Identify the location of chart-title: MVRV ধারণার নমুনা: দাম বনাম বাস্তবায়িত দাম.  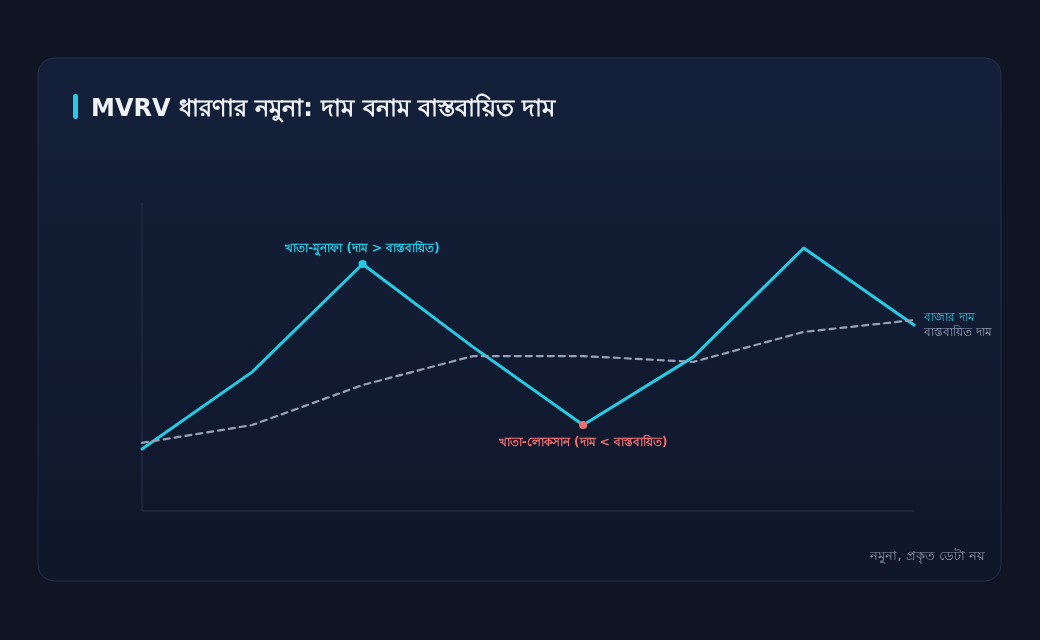
(324, 108).